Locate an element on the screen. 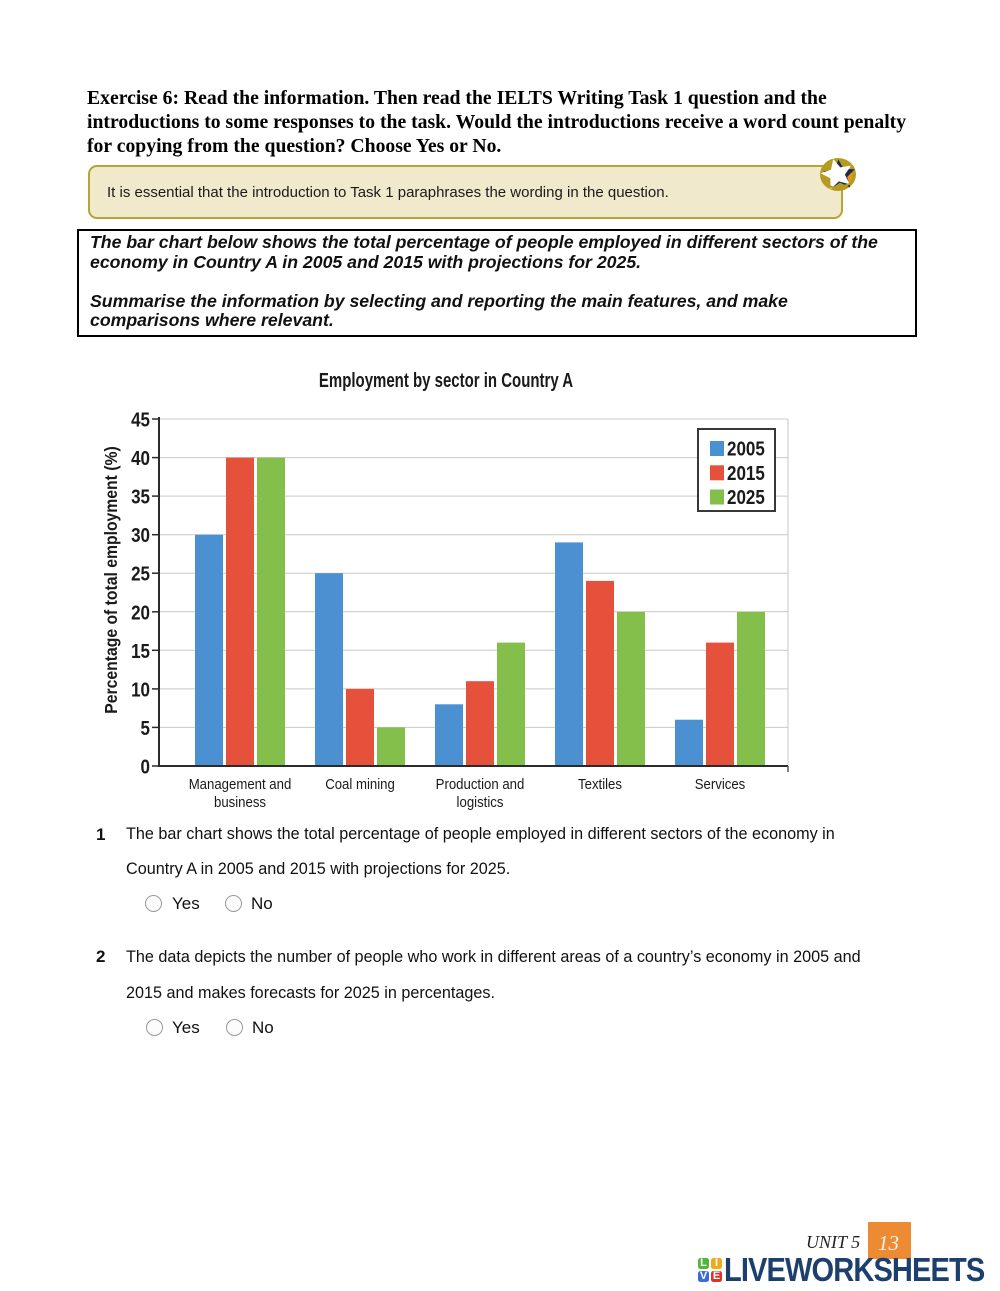  svg-text: 35 is located at coordinates (140, 496).